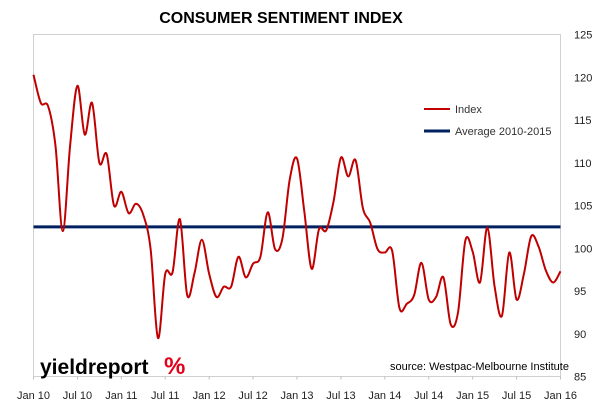 The image size is (602, 405). I want to click on y-tick-label: 95, so click(580, 292).